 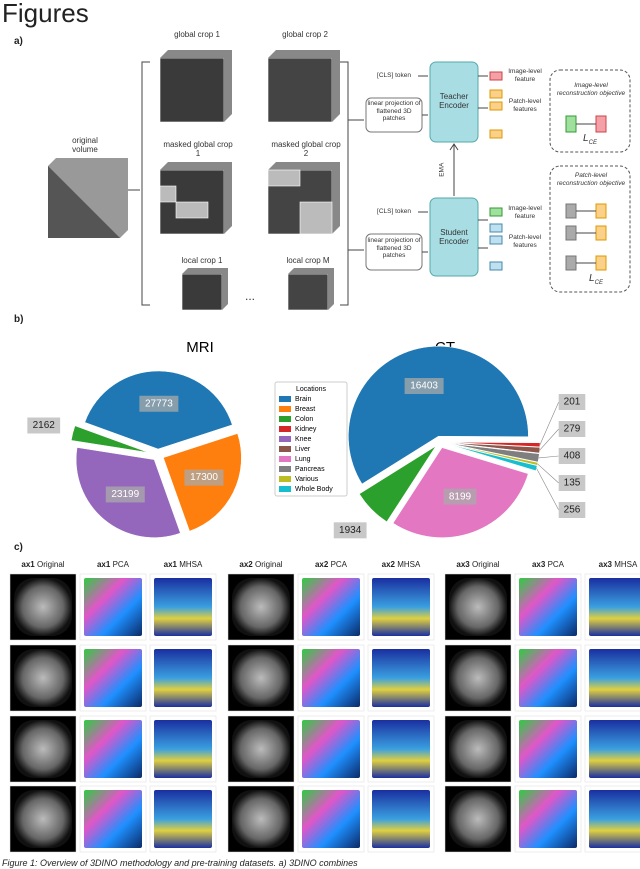 I want to click on encoder-label: Student Encoder, so click(x=454, y=237).